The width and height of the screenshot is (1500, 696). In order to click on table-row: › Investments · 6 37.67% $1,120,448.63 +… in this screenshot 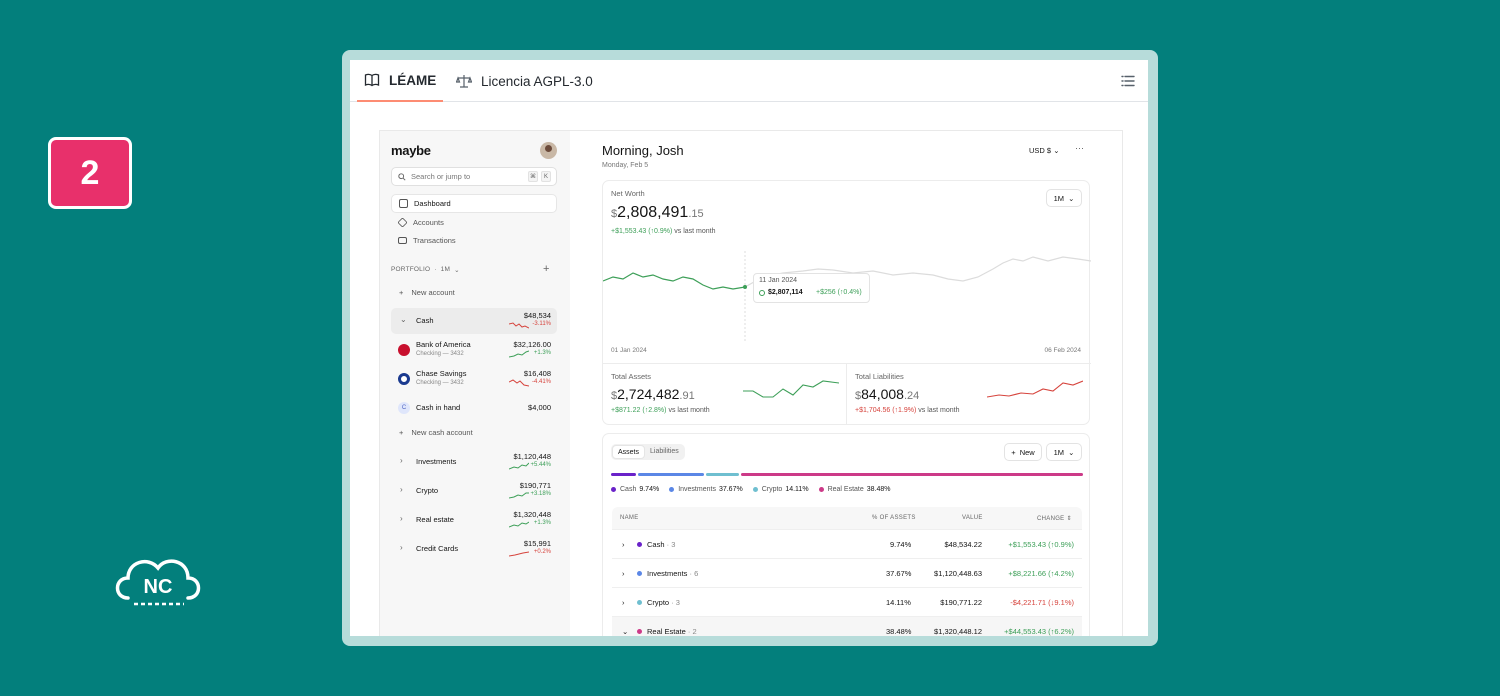, I will do `click(847, 572)`.